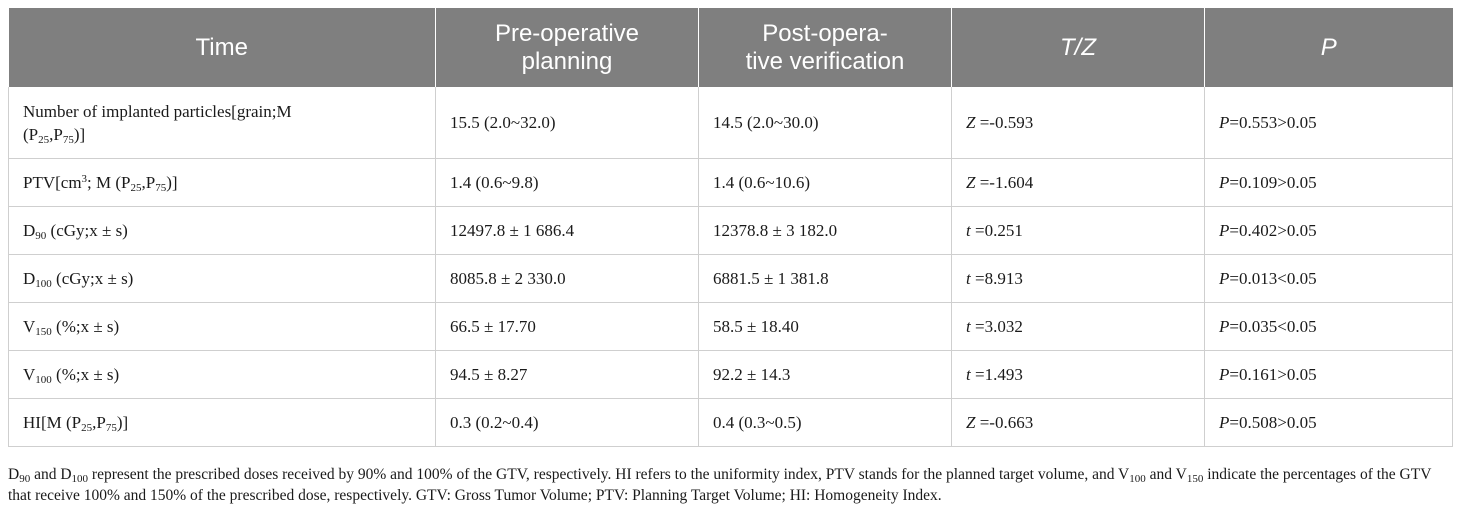 This screenshot has height=515, width=1460. Describe the element at coordinates (825, 422) in the screenshot. I see `post-value: 0.4 (0.3~0.5)` at that location.